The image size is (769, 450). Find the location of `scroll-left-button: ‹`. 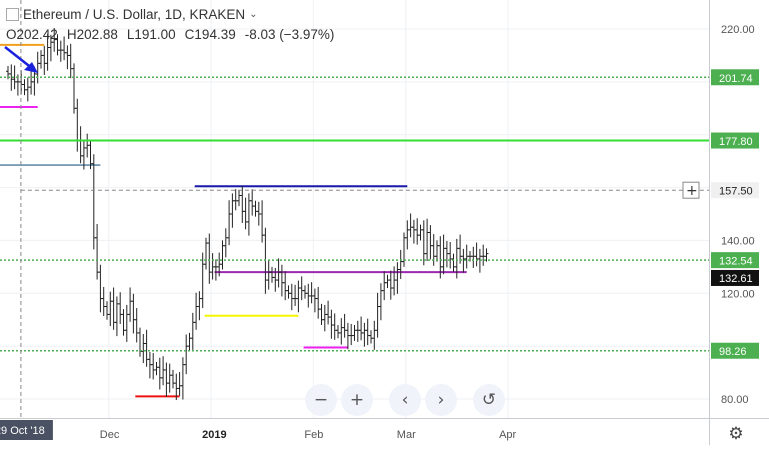

scroll-left-button: ‹ is located at coordinates (405, 400).